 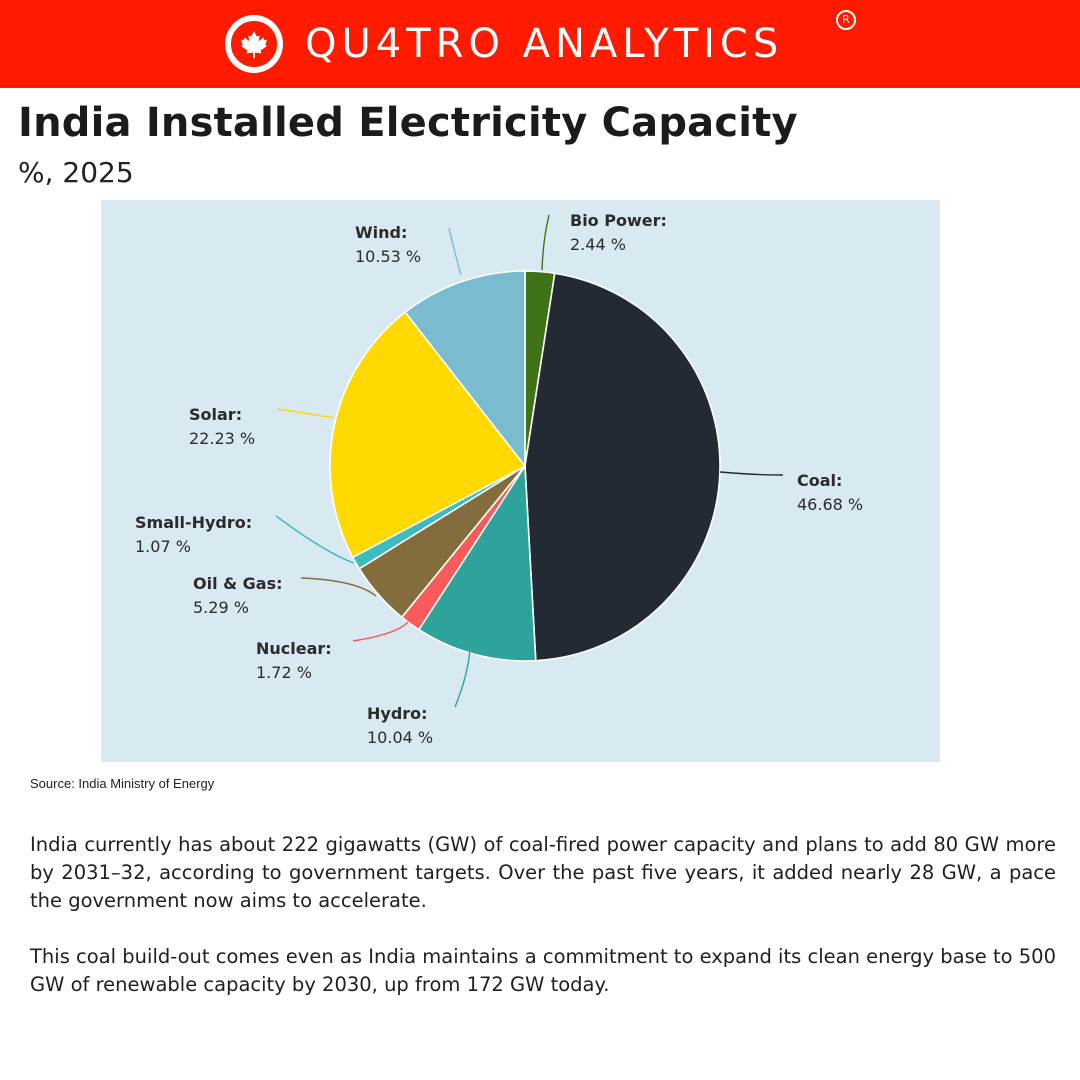 What do you see at coordinates (284, 672) in the screenshot?
I see `slice-value-nuclear: 1.72 %` at bounding box center [284, 672].